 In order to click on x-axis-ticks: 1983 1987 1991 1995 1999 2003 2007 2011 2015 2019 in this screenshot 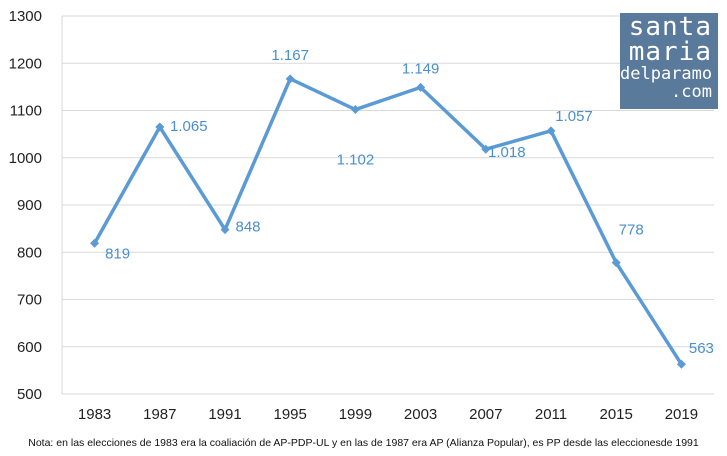, I will do `click(388, 414)`.